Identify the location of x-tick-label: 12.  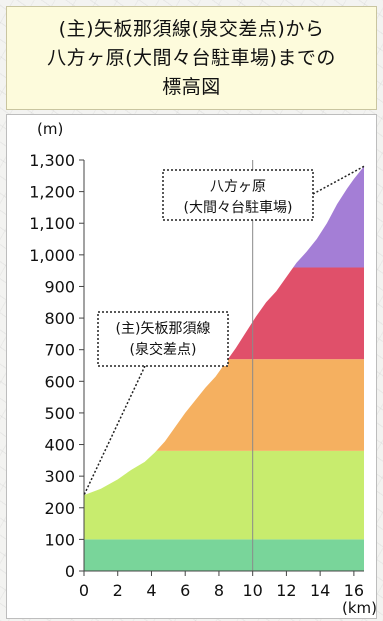
(286, 590).